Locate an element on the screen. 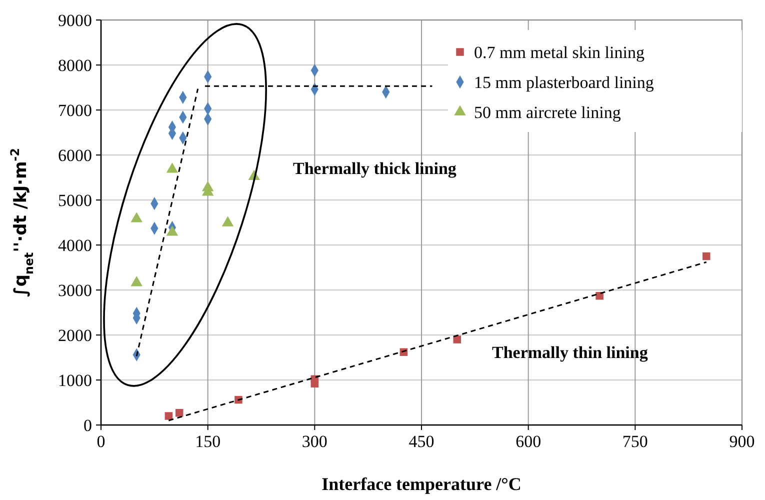 Image resolution: width=765 pixels, height=500 pixels. x-tick-label: 750 is located at coordinates (635, 441).